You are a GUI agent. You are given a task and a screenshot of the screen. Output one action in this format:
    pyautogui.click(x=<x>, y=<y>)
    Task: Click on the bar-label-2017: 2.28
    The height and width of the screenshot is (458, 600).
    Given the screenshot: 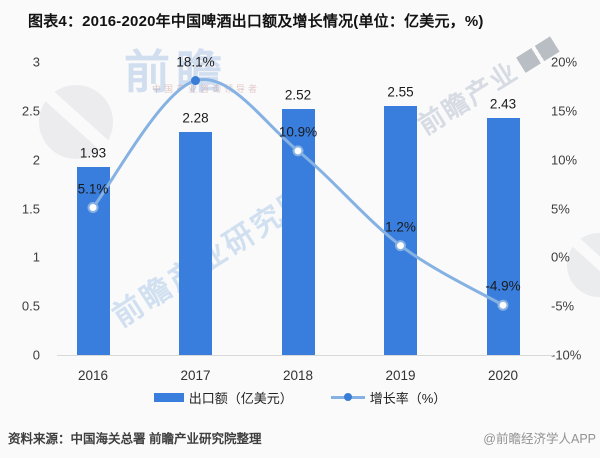 What is the action you would take?
    pyautogui.click(x=195, y=118)
    